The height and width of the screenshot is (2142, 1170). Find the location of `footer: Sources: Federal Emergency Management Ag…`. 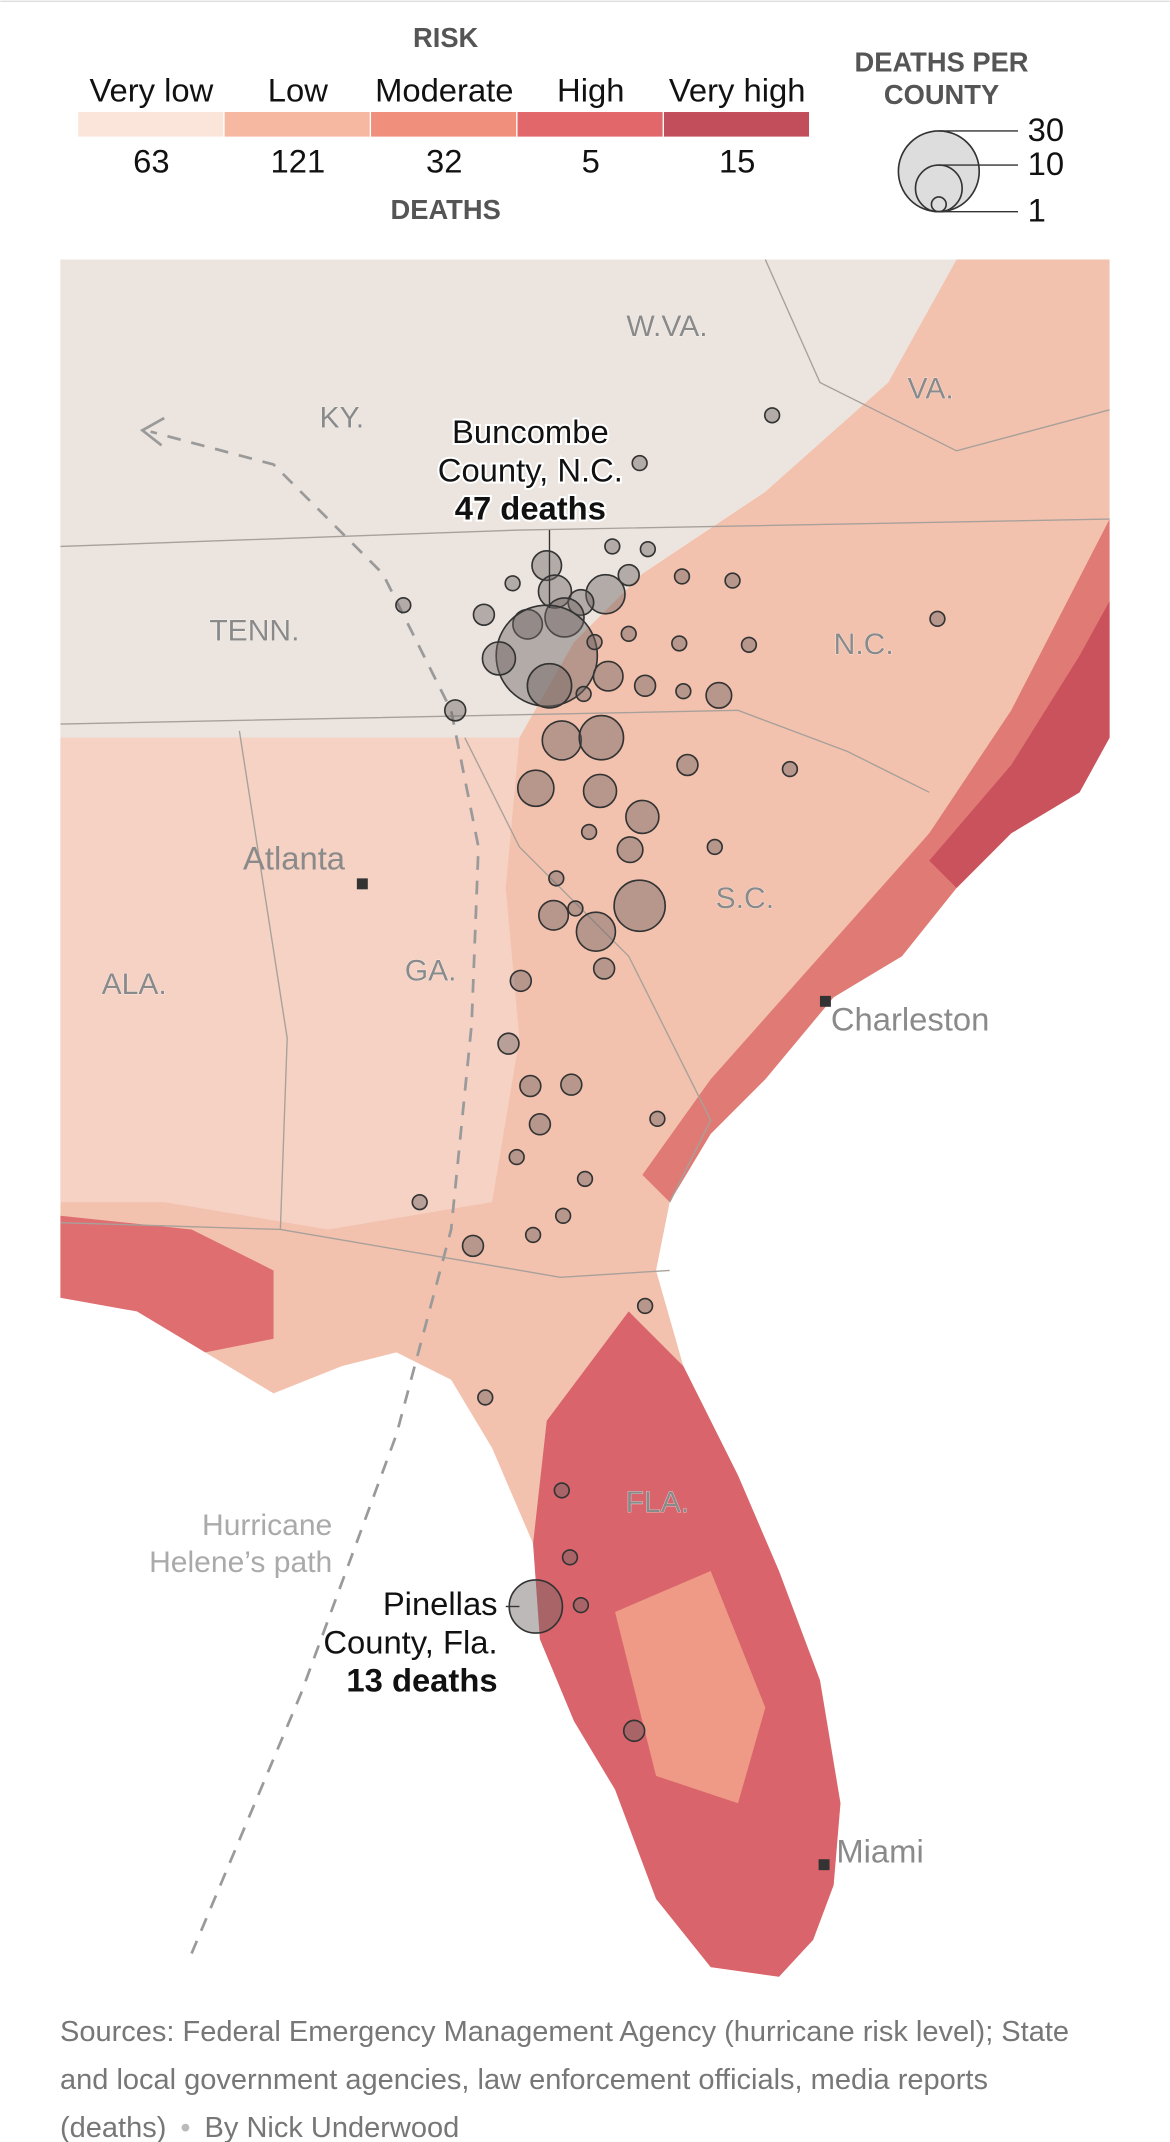

footer: Sources: Federal Emergency Management Ag… is located at coordinates (580, 2075).